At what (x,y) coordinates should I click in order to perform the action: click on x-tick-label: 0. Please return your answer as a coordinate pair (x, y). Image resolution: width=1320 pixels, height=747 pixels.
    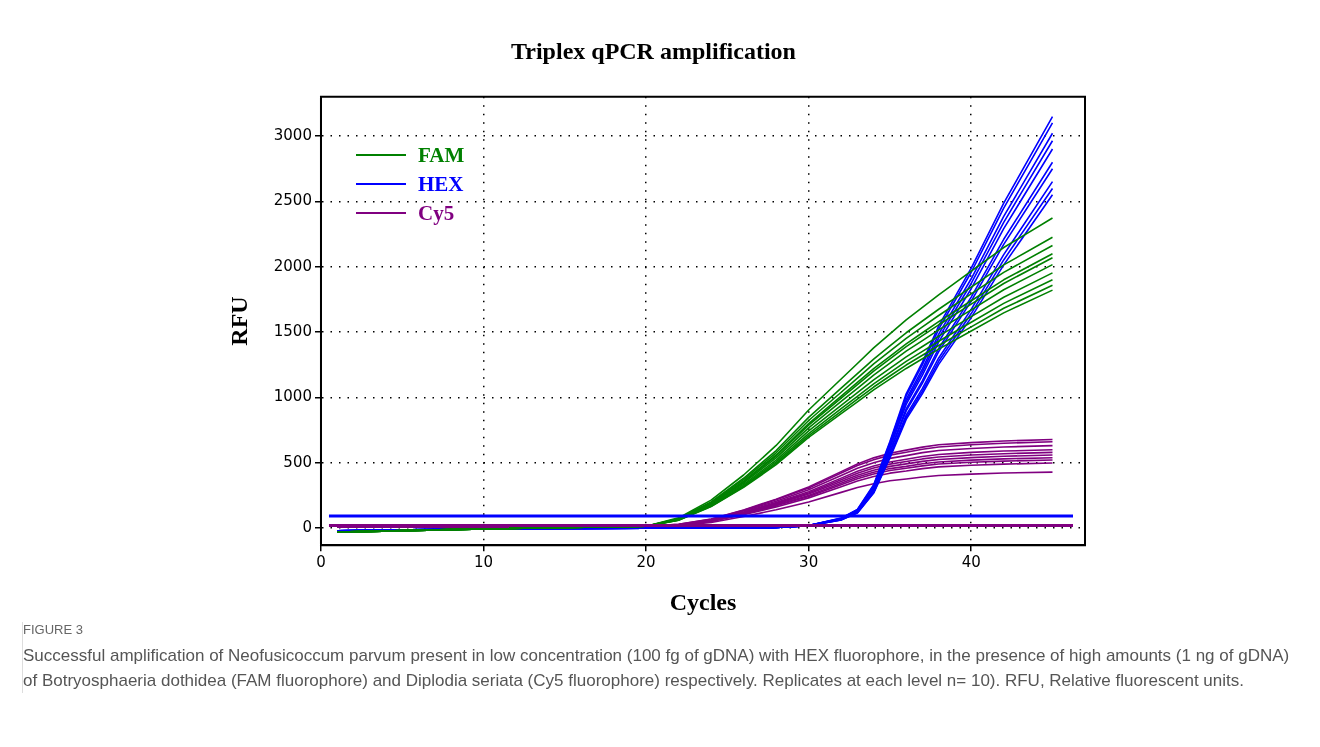
    Looking at the image, I should click on (321, 562).